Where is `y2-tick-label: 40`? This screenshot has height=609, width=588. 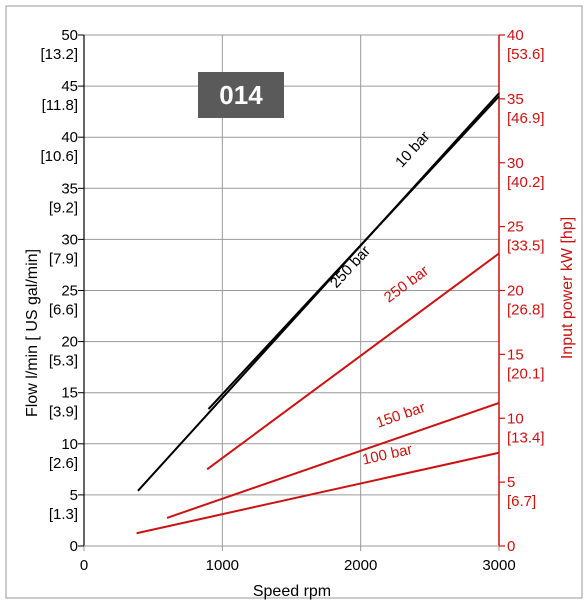
y2-tick-label: 40 is located at coordinates (515, 35).